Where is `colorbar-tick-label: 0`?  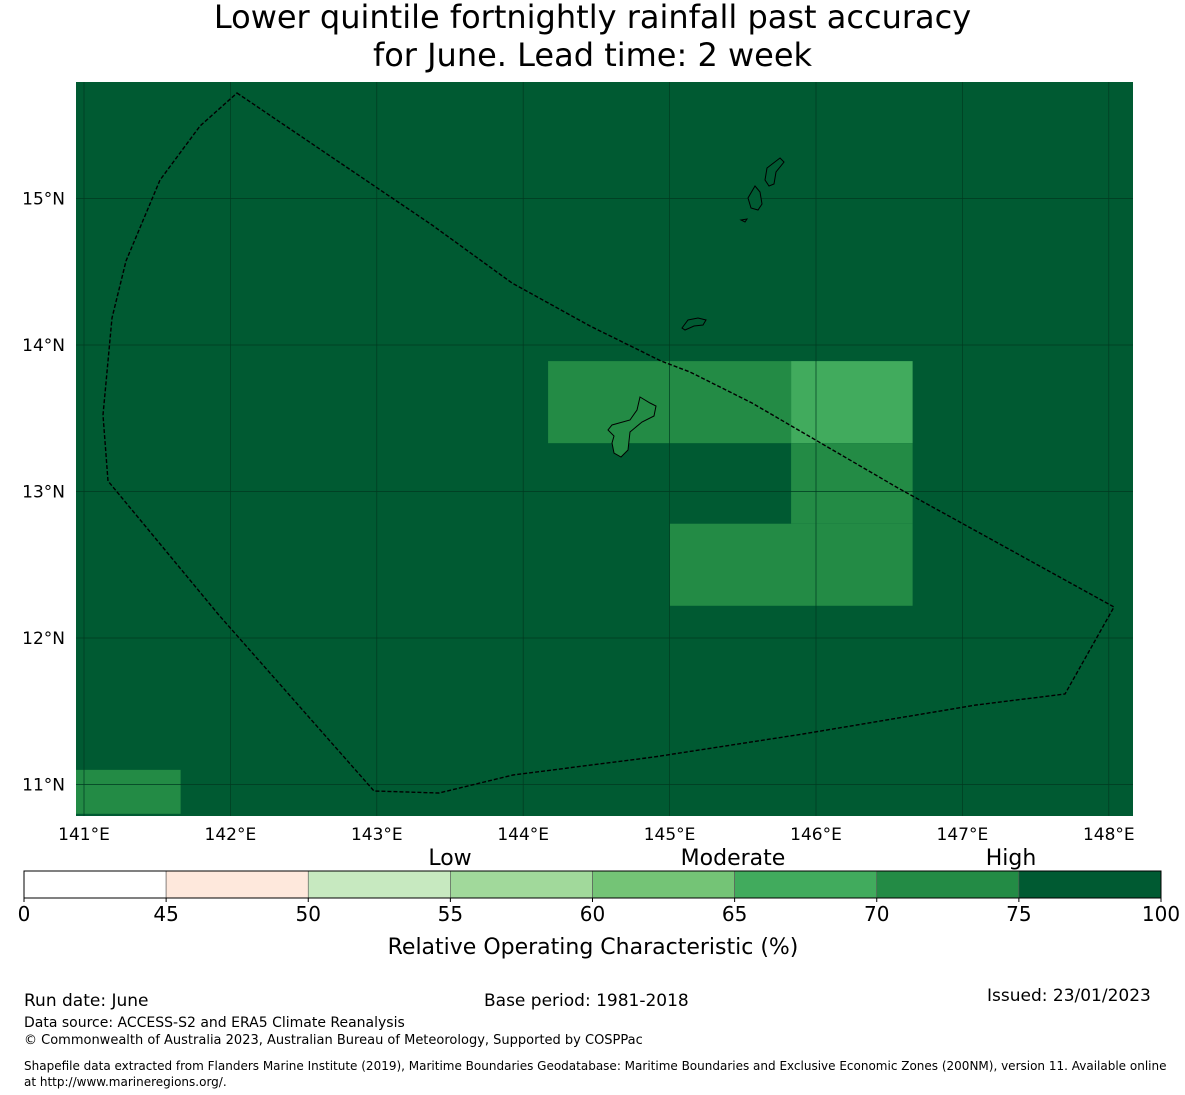
colorbar-tick-label: 0 is located at coordinates (24, 914).